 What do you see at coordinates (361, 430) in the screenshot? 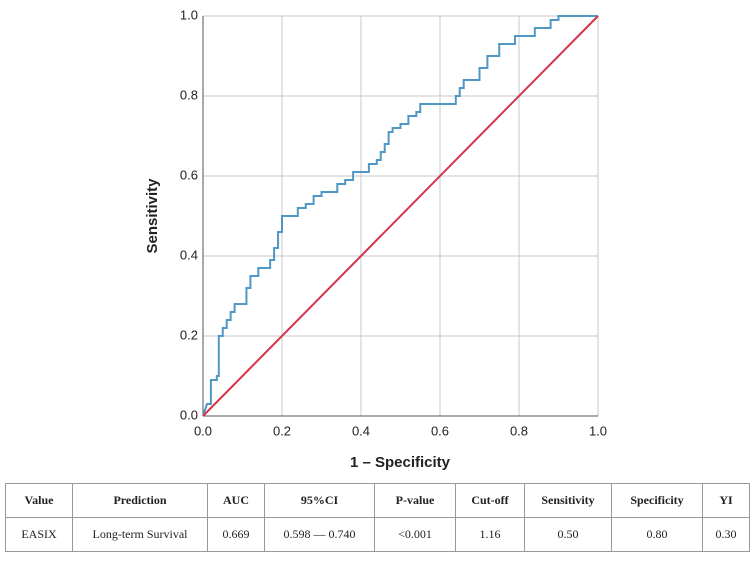
I see `x-tick-label: 0.4` at bounding box center [361, 430].